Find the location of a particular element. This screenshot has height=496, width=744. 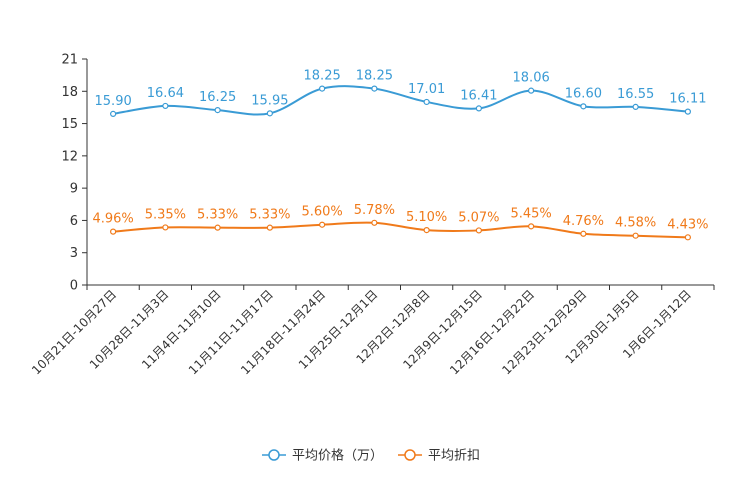

data-label: 5.35% is located at coordinates (165, 214).